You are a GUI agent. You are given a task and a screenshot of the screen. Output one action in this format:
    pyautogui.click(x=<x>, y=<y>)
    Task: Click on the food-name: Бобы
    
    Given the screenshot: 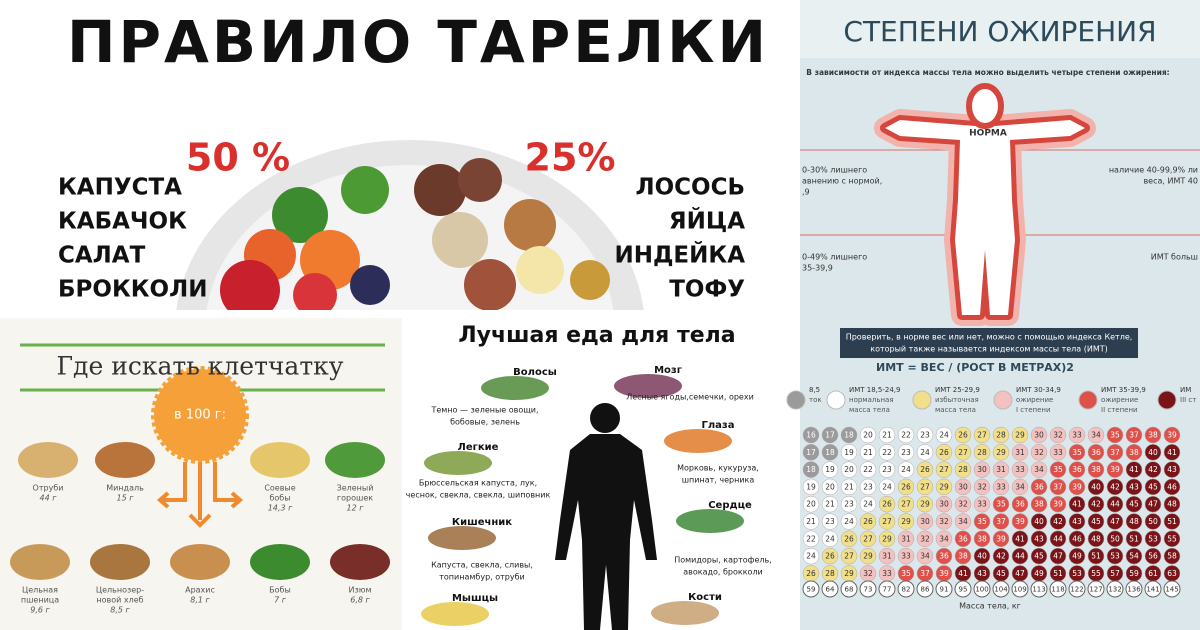 What is the action you would take?
    pyautogui.click(x=280, y=590)
    